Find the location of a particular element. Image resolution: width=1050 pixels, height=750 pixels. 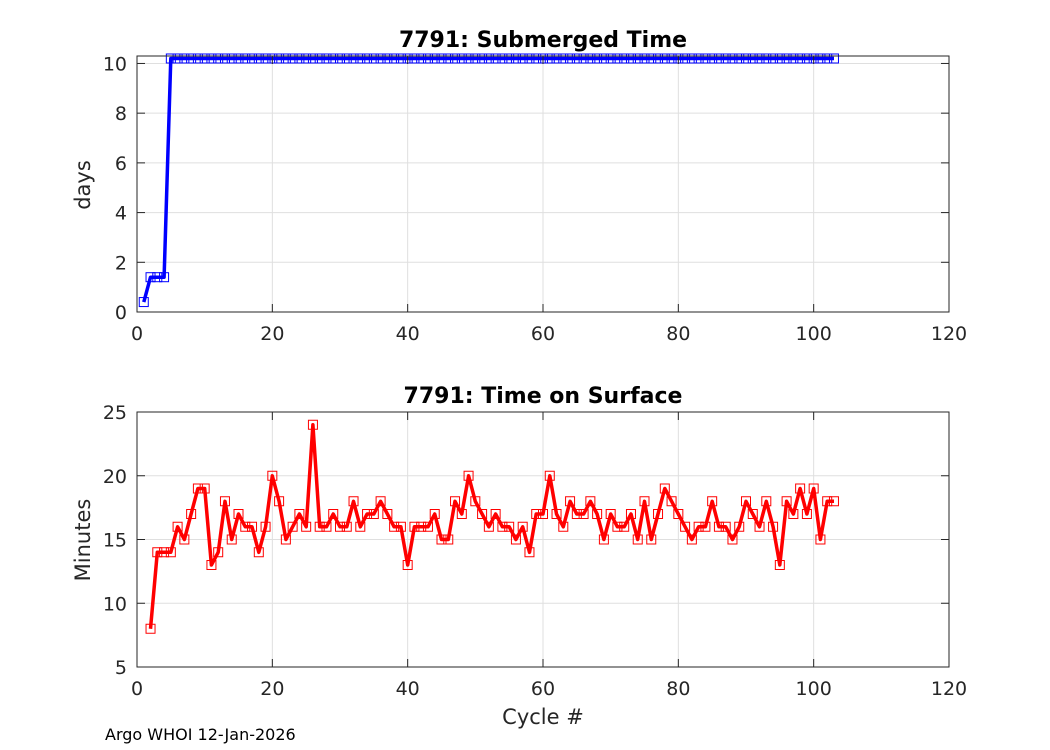

y-tick-label: 2 is located at coordinates (121, 263).